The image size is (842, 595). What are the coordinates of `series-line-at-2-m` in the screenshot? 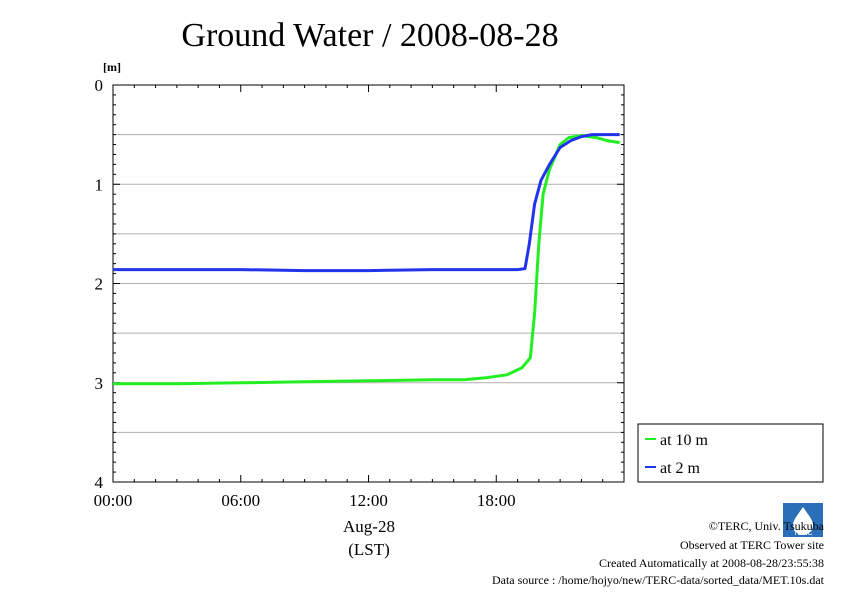 It's located at (366, 203).